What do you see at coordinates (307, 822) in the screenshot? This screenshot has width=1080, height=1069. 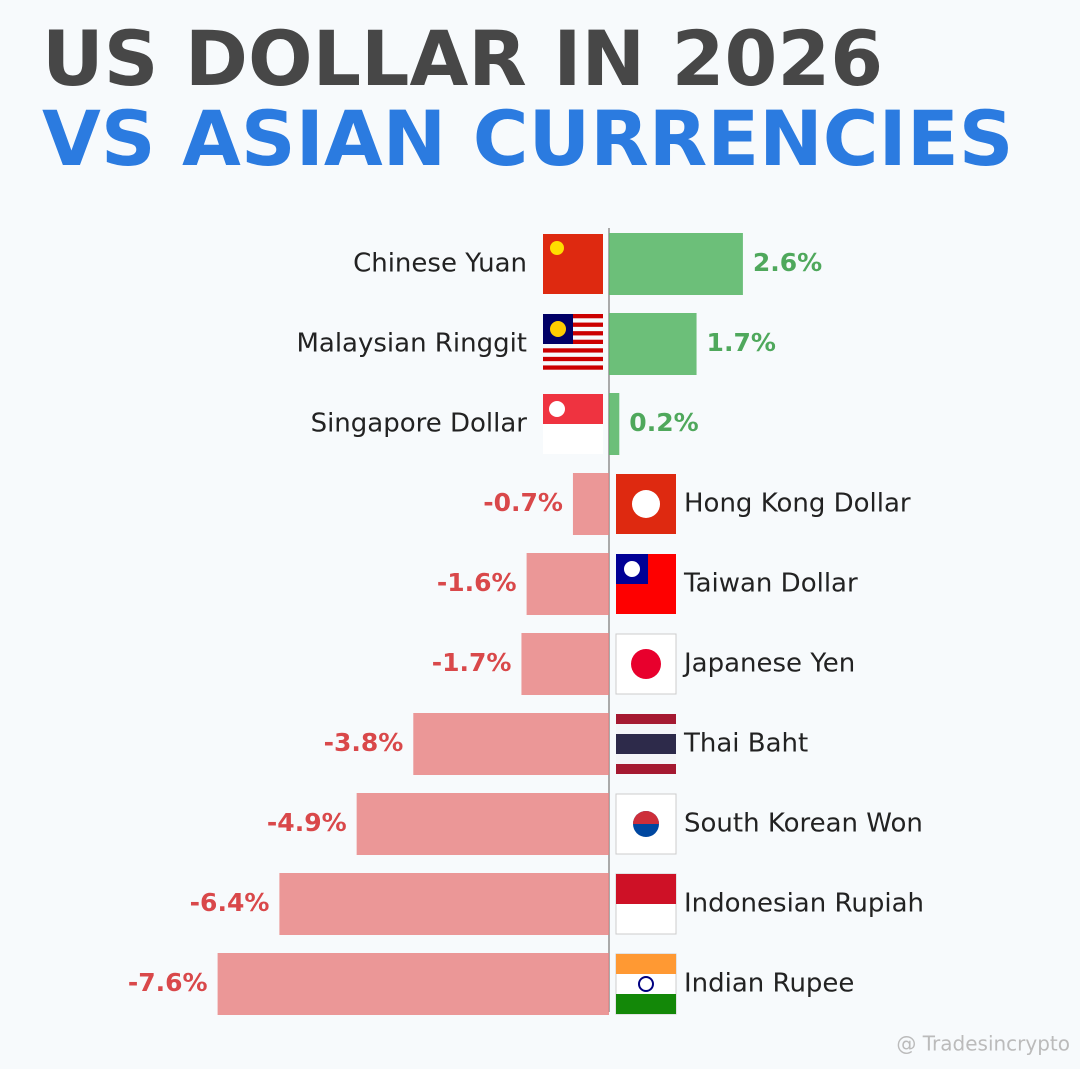 I see `value-label: -4.9%` at bounding box center [307, 822].